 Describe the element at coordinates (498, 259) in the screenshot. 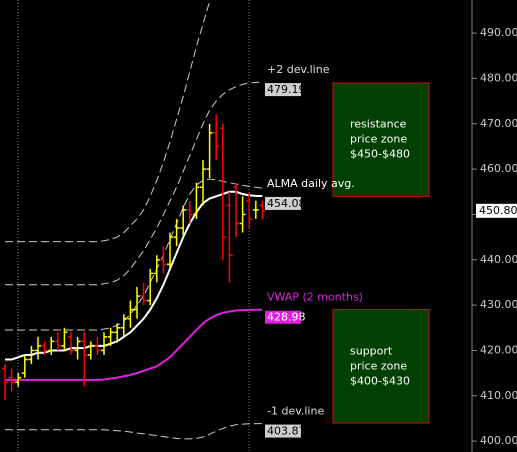

I see `y-tick-label: 440.00` at that location.